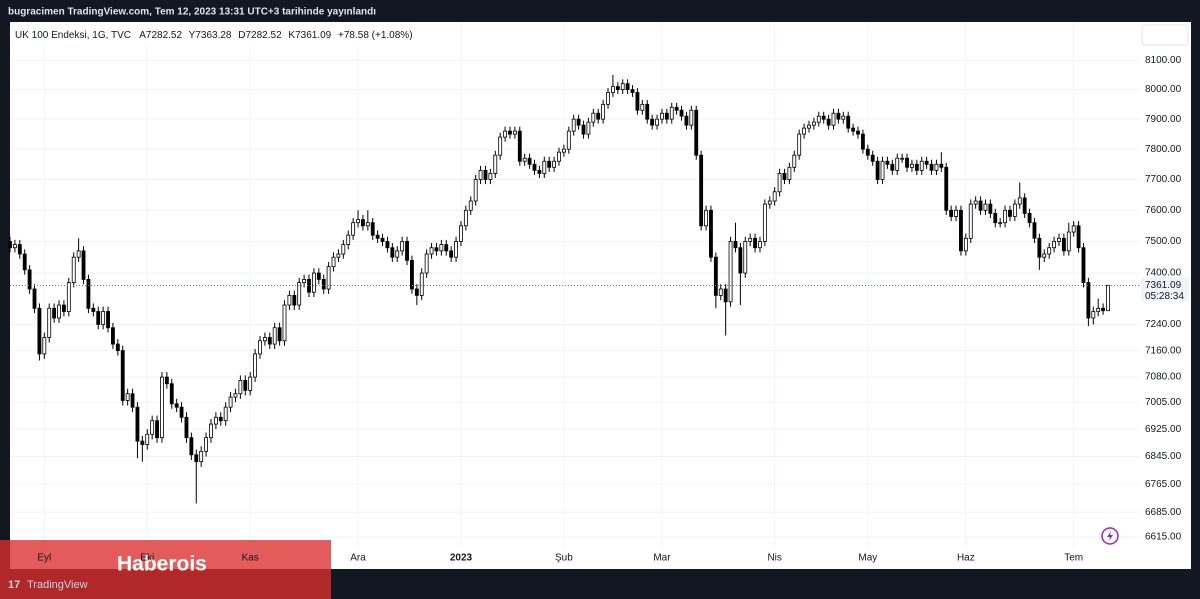 This screenshot has width=1200, height=599. What do you see at coordinates (1163, 285) in the screenshot?
I see `last-price-label: 7361.09` at bounding box center [1163, 285].